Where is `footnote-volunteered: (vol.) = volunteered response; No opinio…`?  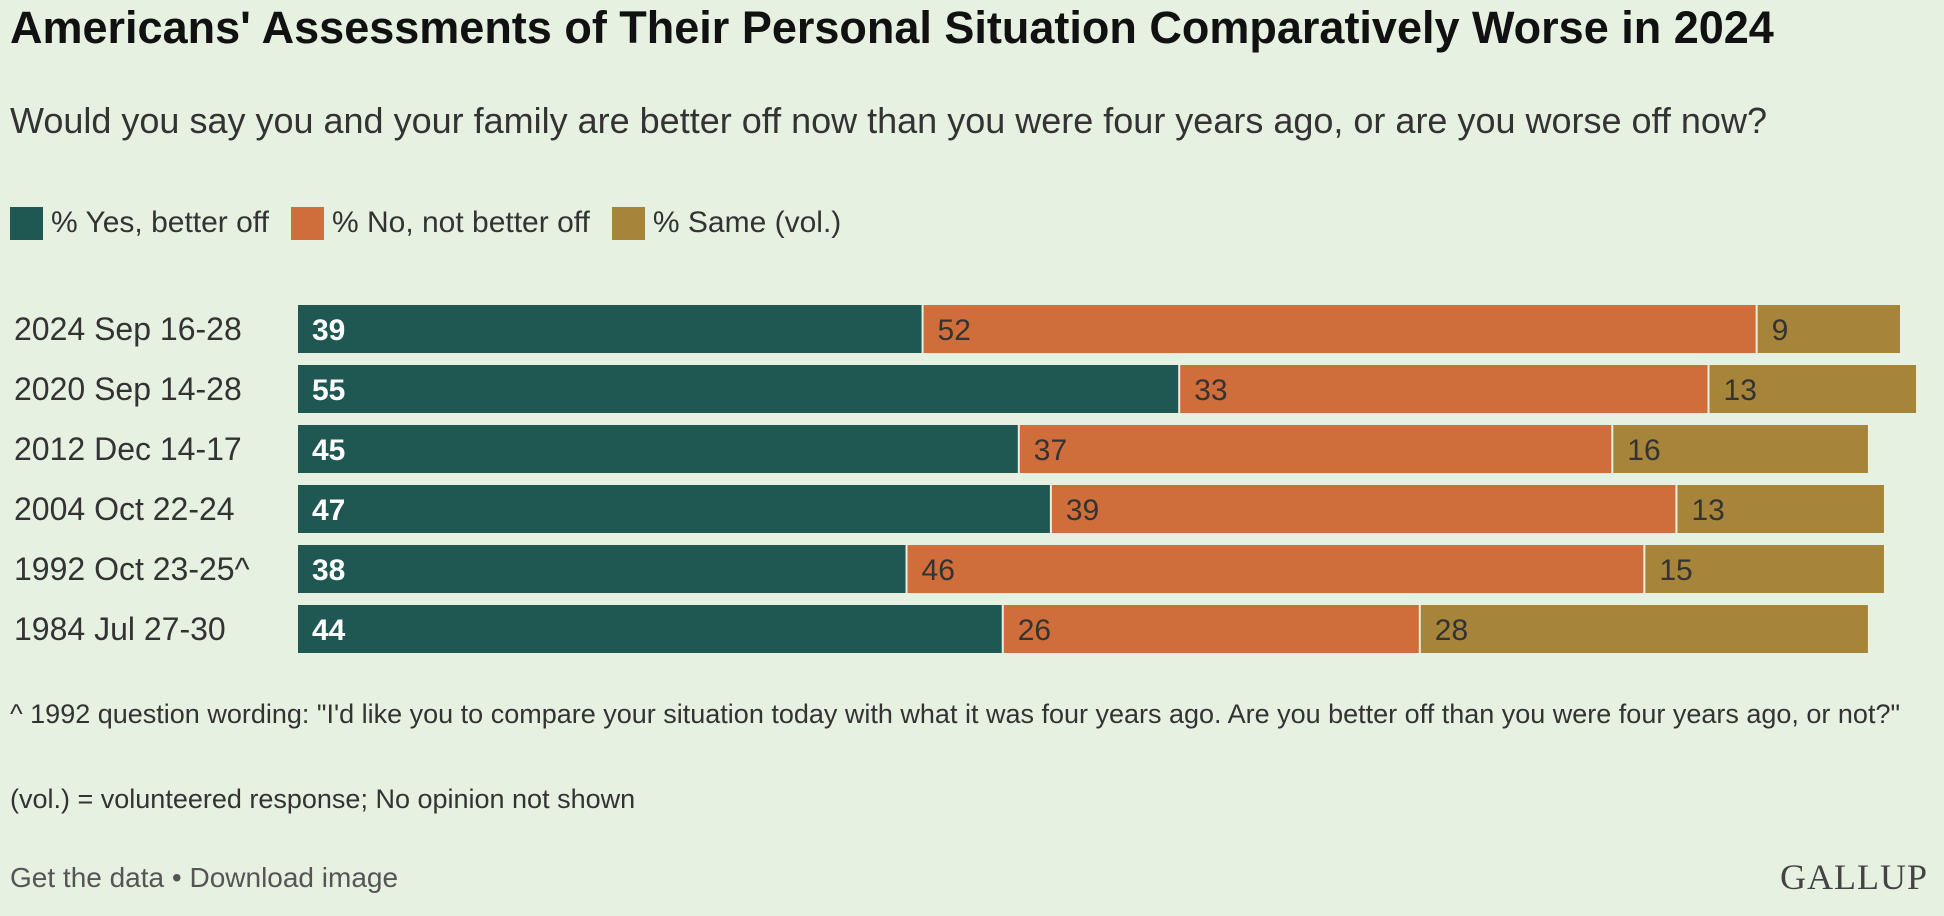
footnote-volunteered: (vol.) = volunteered response; No opinio… is located at coordinates (323, 799).